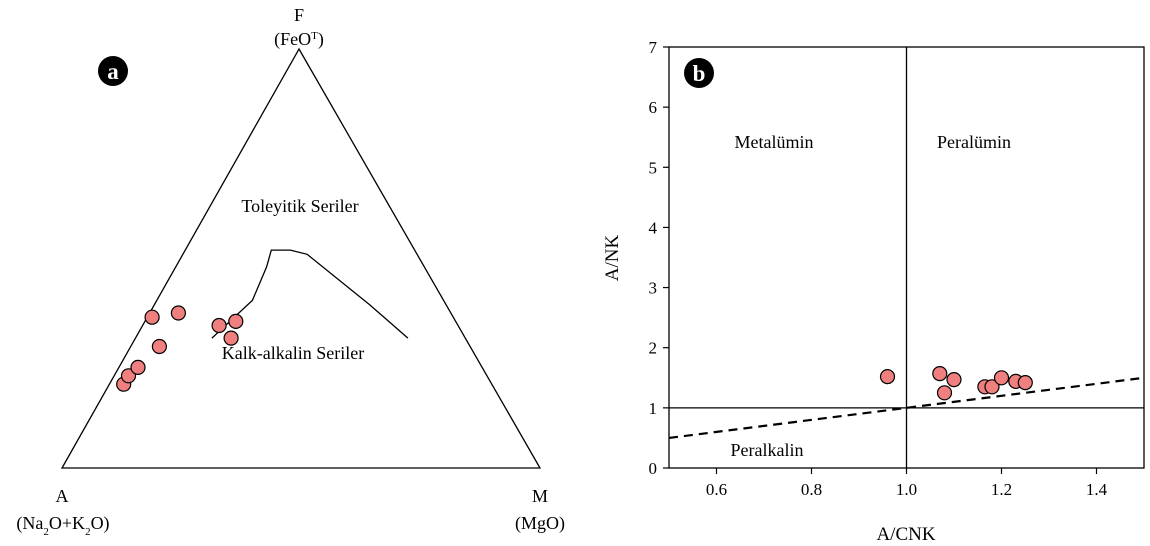 This screenshot has height=546, width=1150. I want to click on panel-b-label: b, so click(699, 73).